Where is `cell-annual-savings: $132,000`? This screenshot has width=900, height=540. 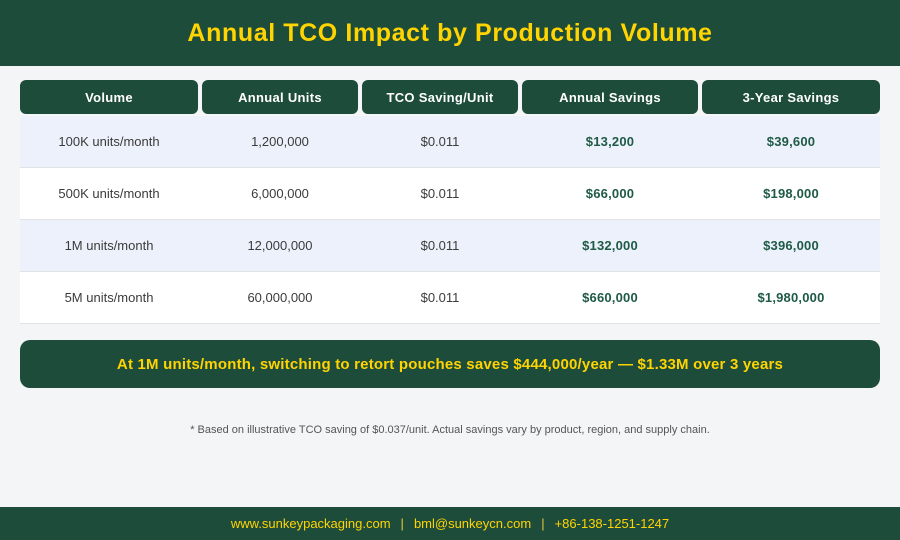
cell-annual-savings: $132,000 is located at coordinates (610, 245).